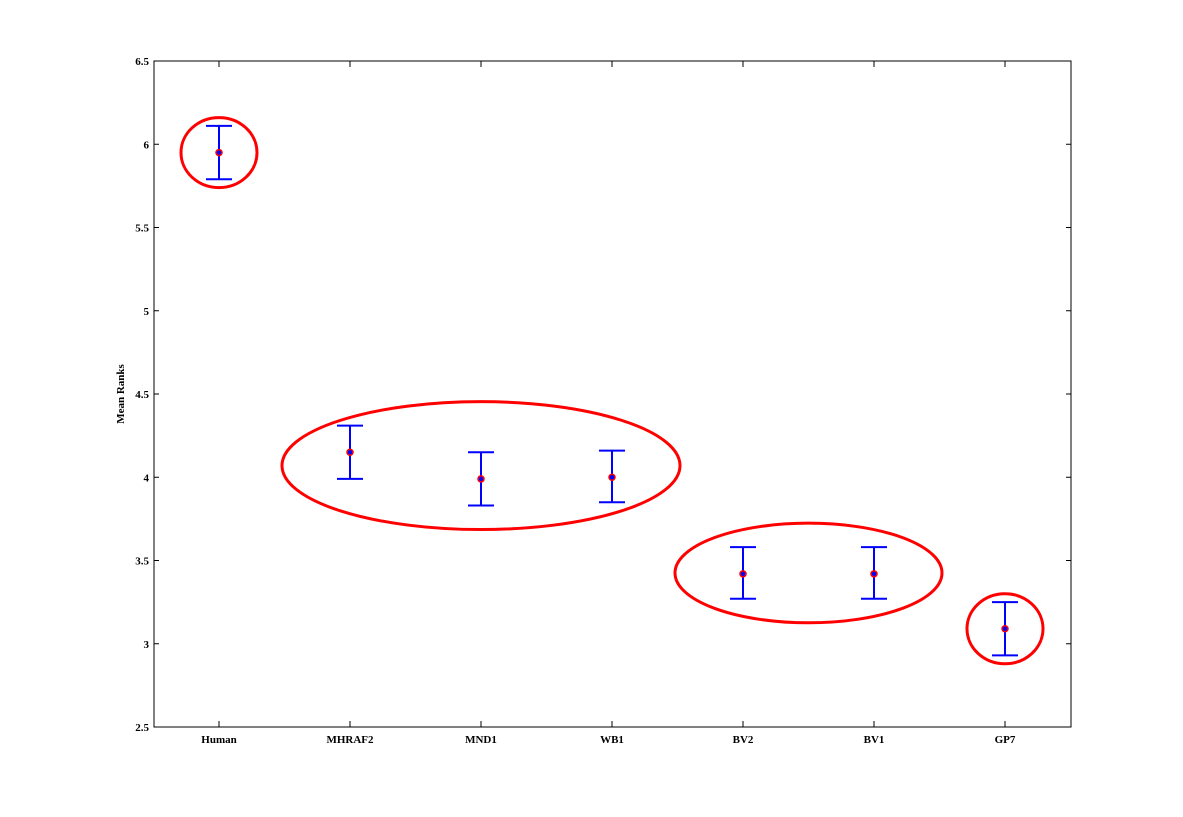 The height and width of the screenshot is (817, 1183). I want to click on x-tick-label: MND1, so click(481, 740).